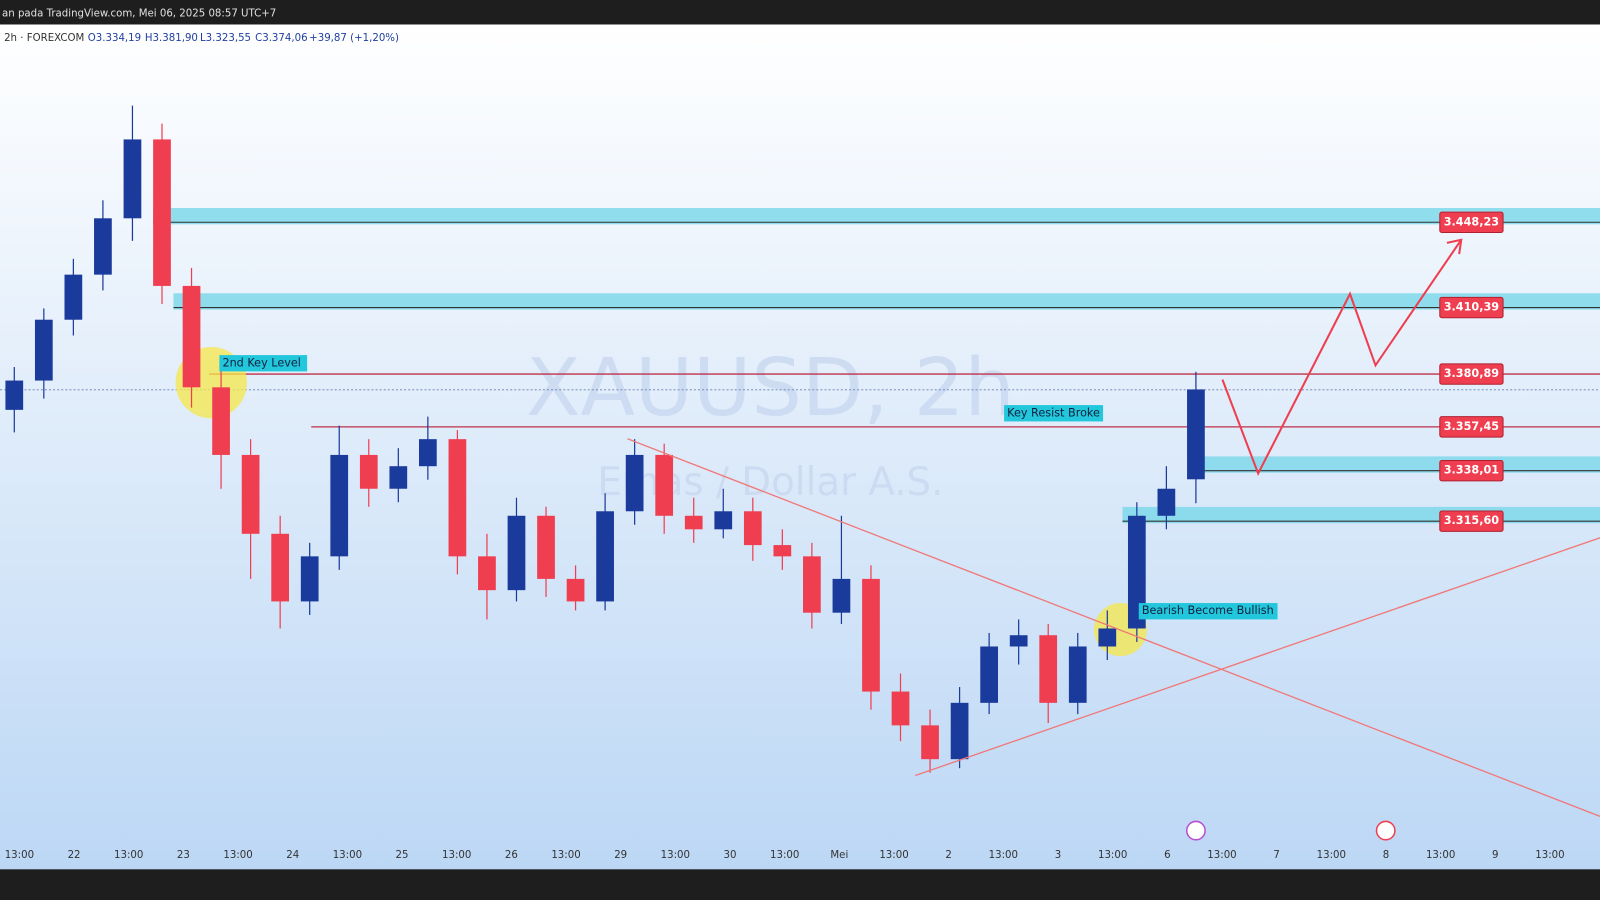 The width and height of the screenshot is (1600, 900). I want to click on x-tick-label: 30, so click(730, 855).